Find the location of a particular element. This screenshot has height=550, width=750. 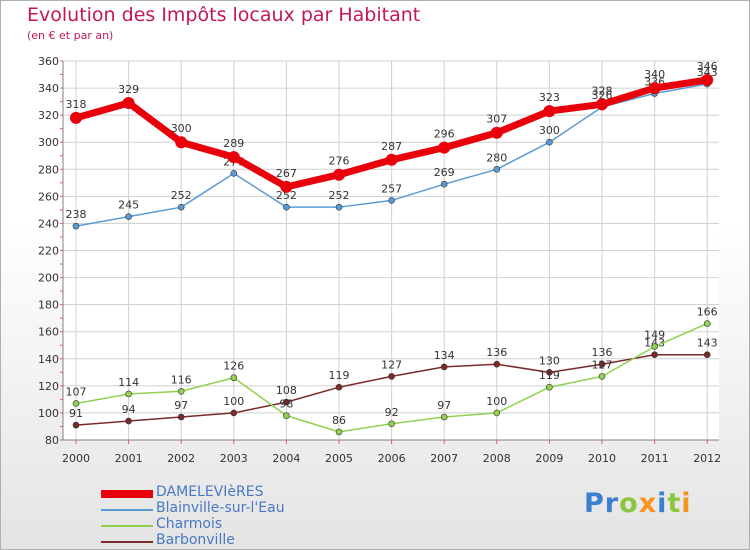

data-label: 269 is located at coordinates (444, 172).